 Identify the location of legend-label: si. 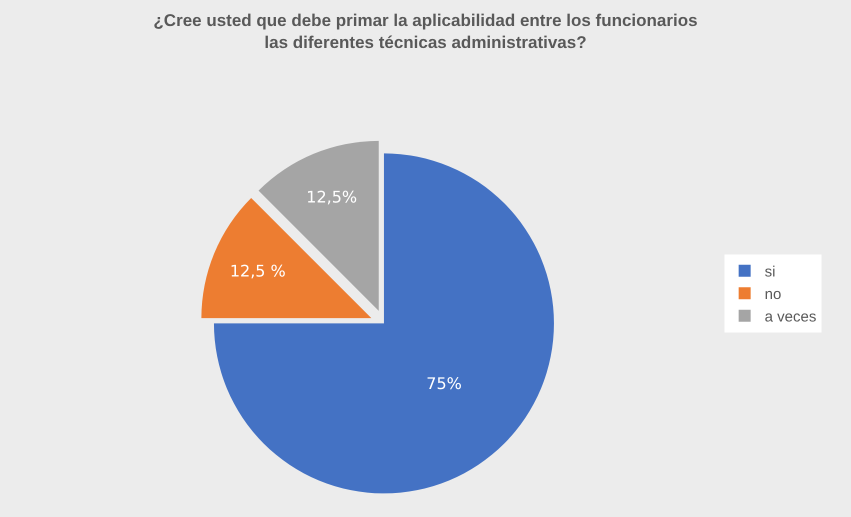
(770, 272).